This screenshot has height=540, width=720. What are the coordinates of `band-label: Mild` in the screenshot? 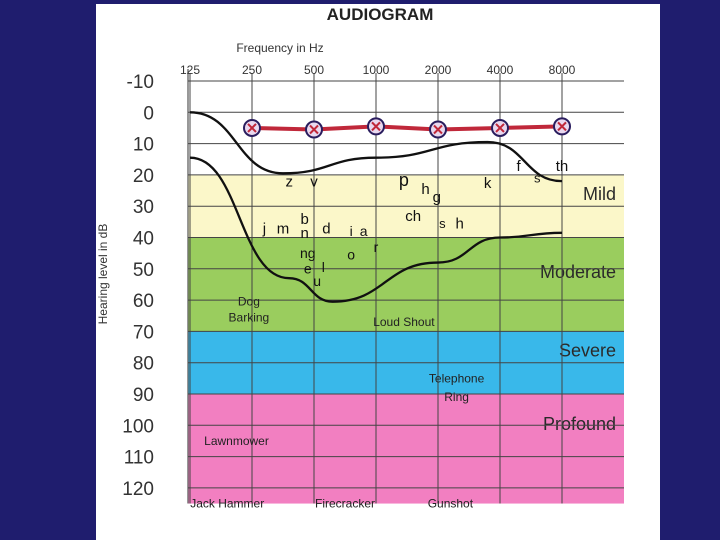 It's located at (599, 194).